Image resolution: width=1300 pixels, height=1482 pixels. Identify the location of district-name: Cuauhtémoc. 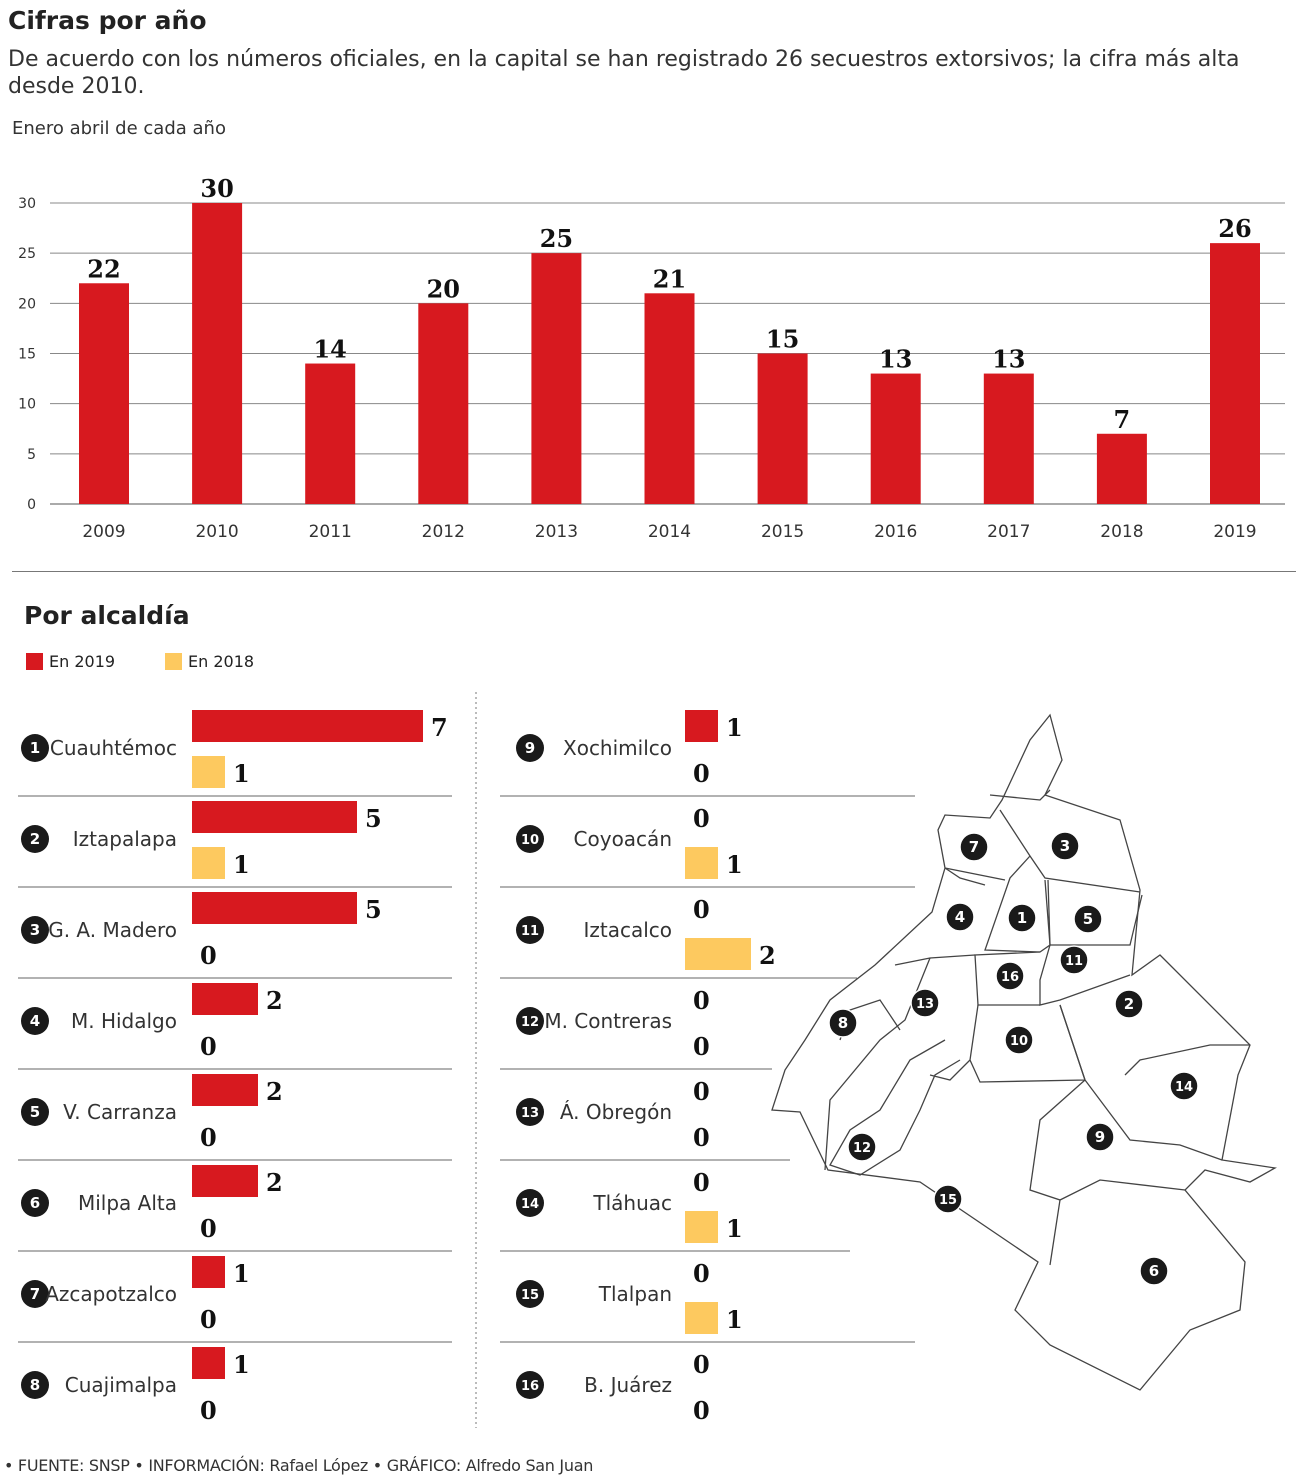
(113, 748).